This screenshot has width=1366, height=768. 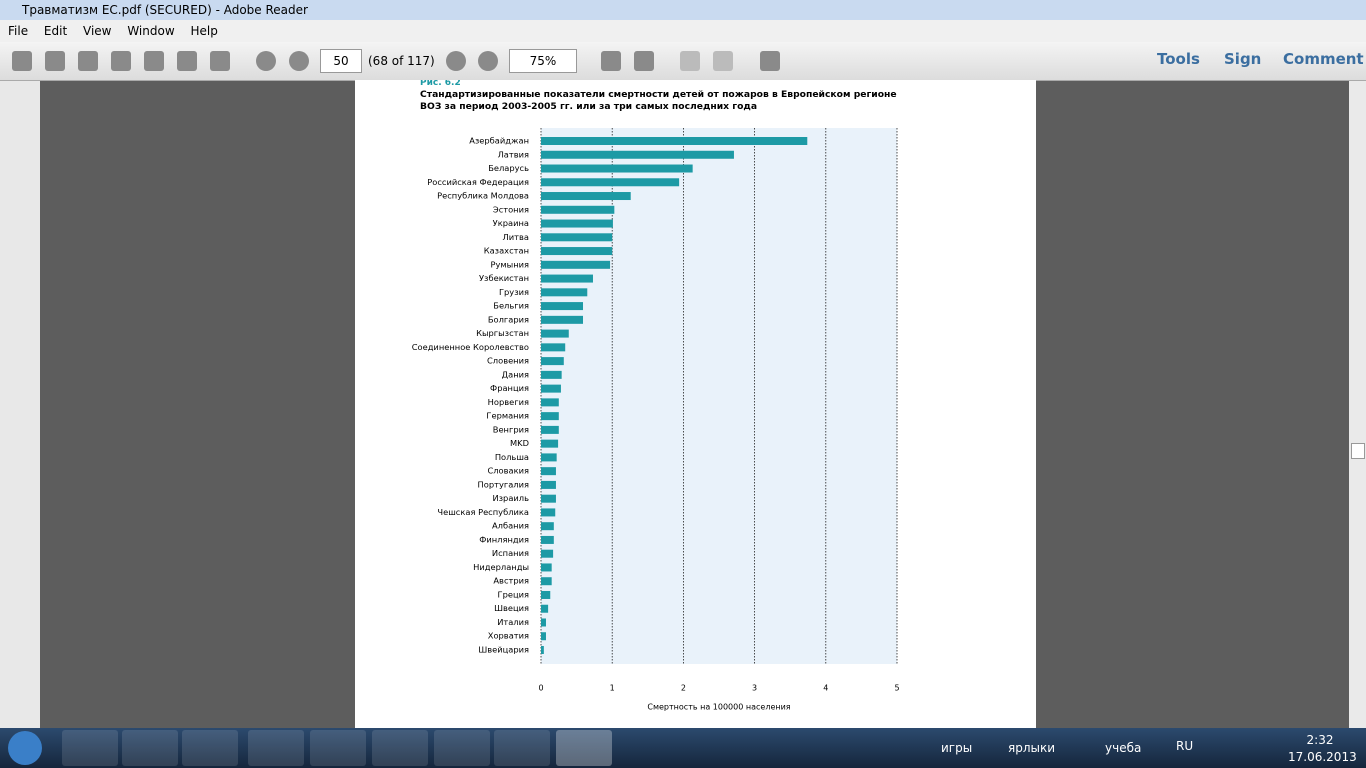 I want to click on y-tick-label: MKD, so click(x=519, y=443).